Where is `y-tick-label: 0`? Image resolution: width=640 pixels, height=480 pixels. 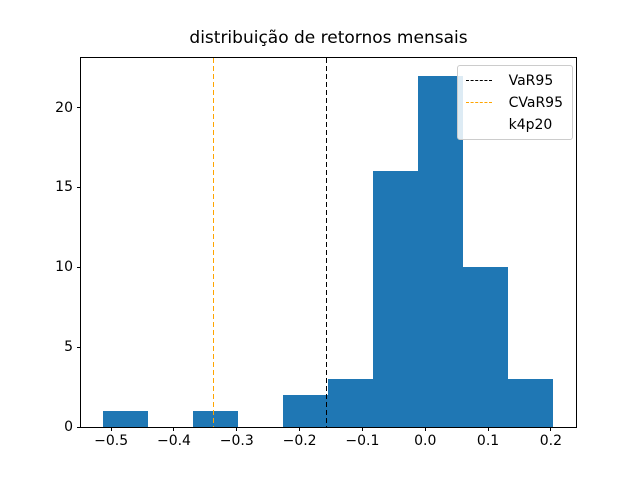
y-tick-label: 0 is located at coordinates (68, 427).